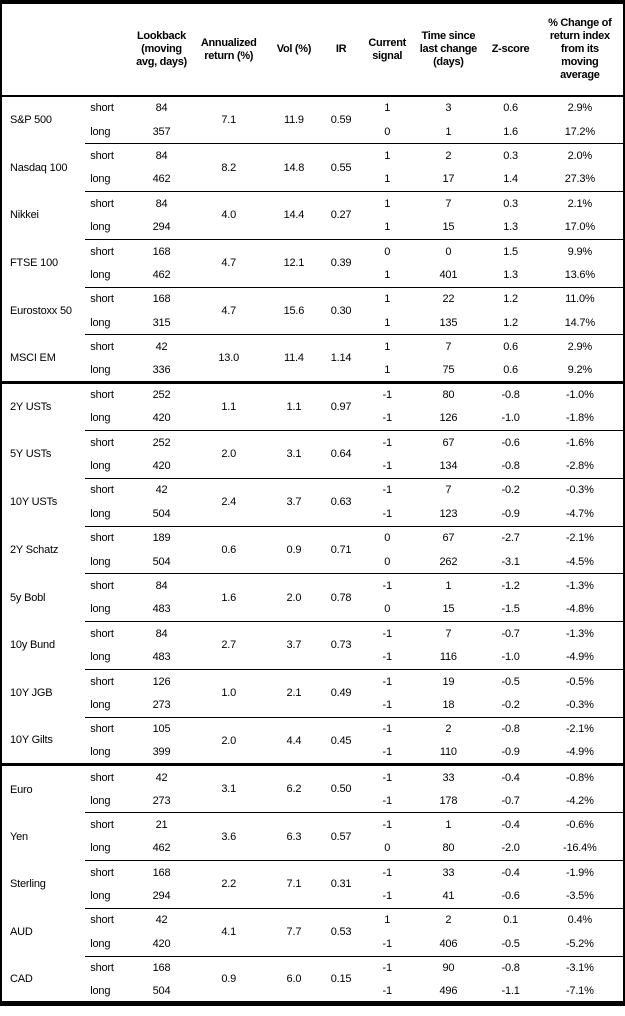 This screenshot has width=625, height=1016. Describe the element at coordinates (448, 657) in the screenshot. I see `time-since-change-cell: 116` at that location.